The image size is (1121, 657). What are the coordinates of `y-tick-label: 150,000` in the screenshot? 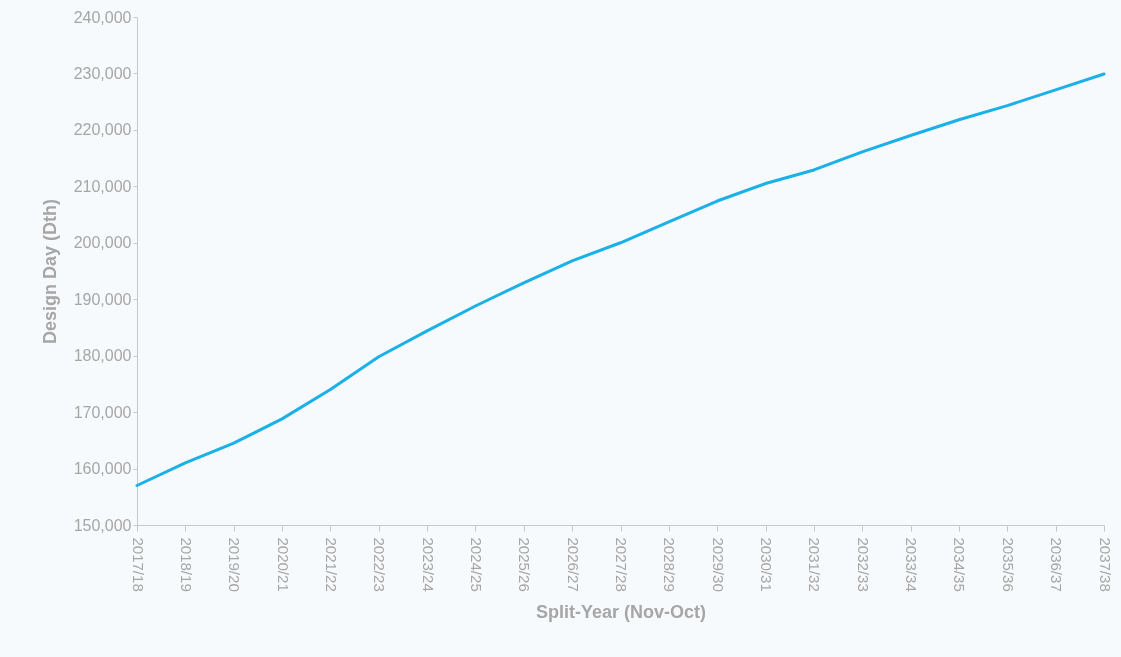 It's located at (102, 525).